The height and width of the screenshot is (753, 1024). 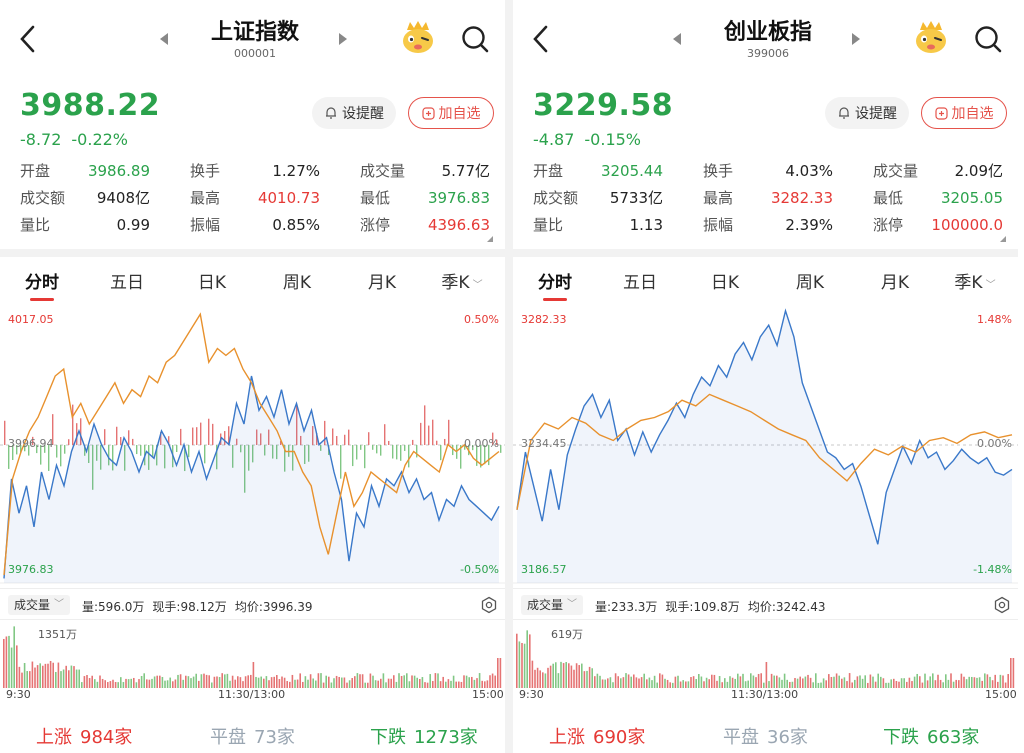 I want to click on stat-open: 开盘 3986.89, so click(x=85, y=171).